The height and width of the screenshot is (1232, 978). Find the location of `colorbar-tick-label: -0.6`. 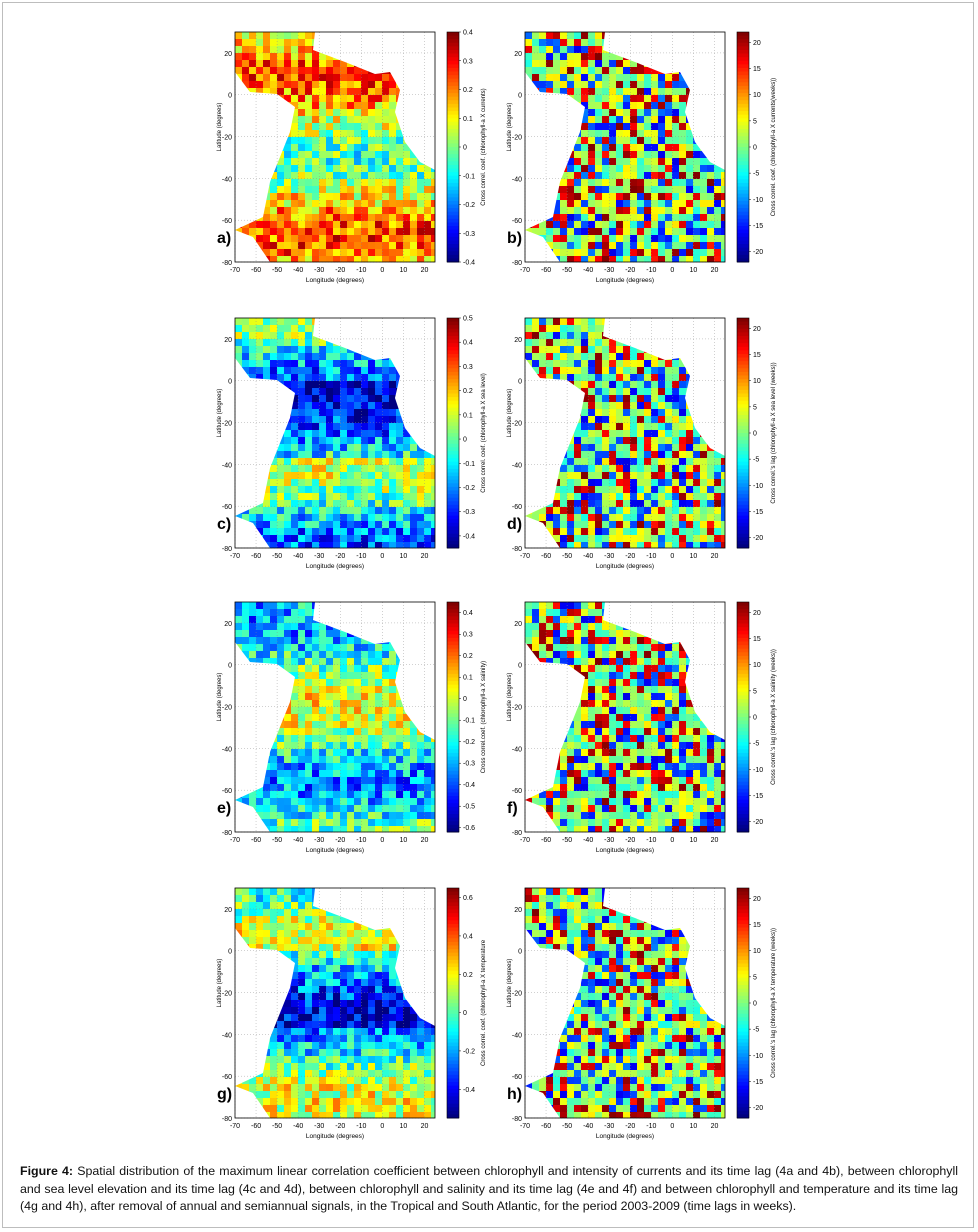

colorbar-tick-label: -0.6 is located at coordinates (469, 828).